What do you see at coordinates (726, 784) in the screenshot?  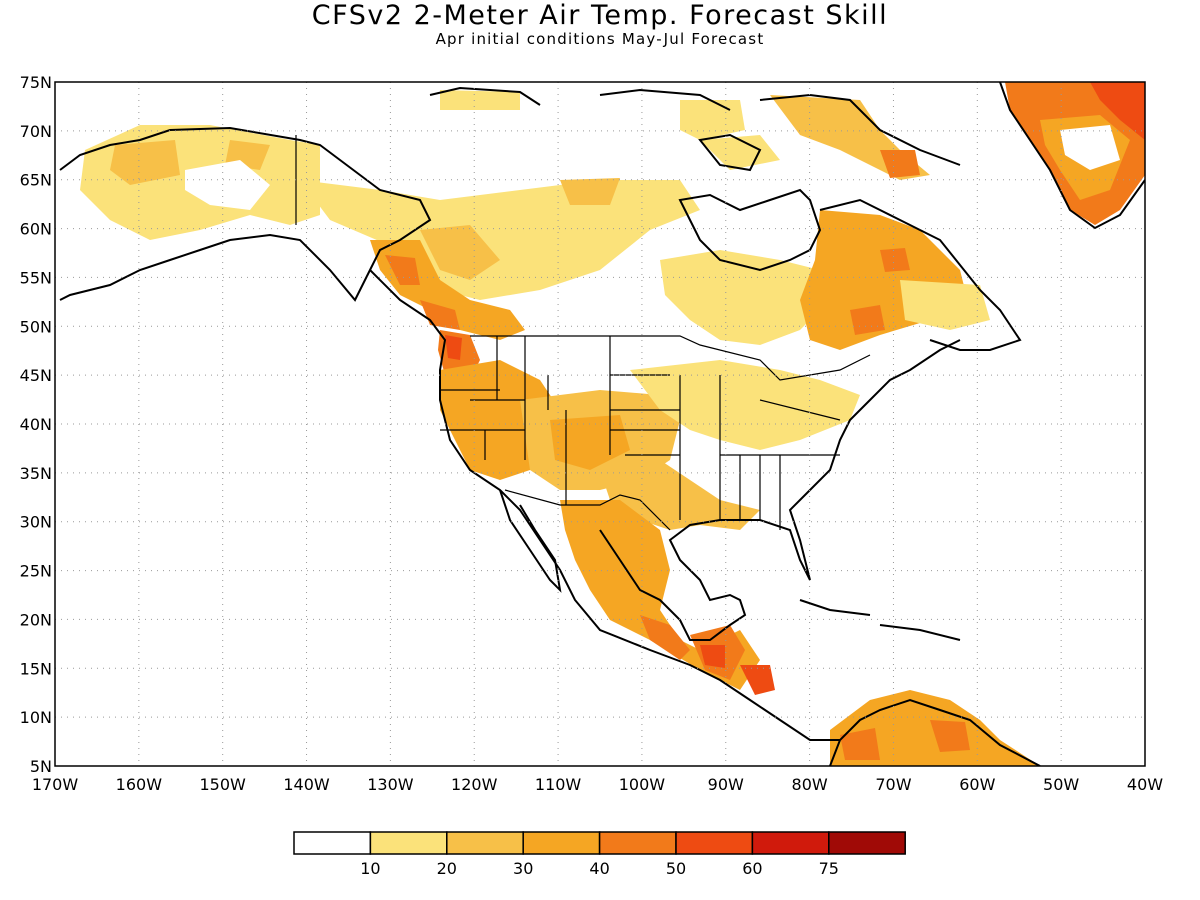 I see `lon-label: 90W` at bounding box center [726, 784].